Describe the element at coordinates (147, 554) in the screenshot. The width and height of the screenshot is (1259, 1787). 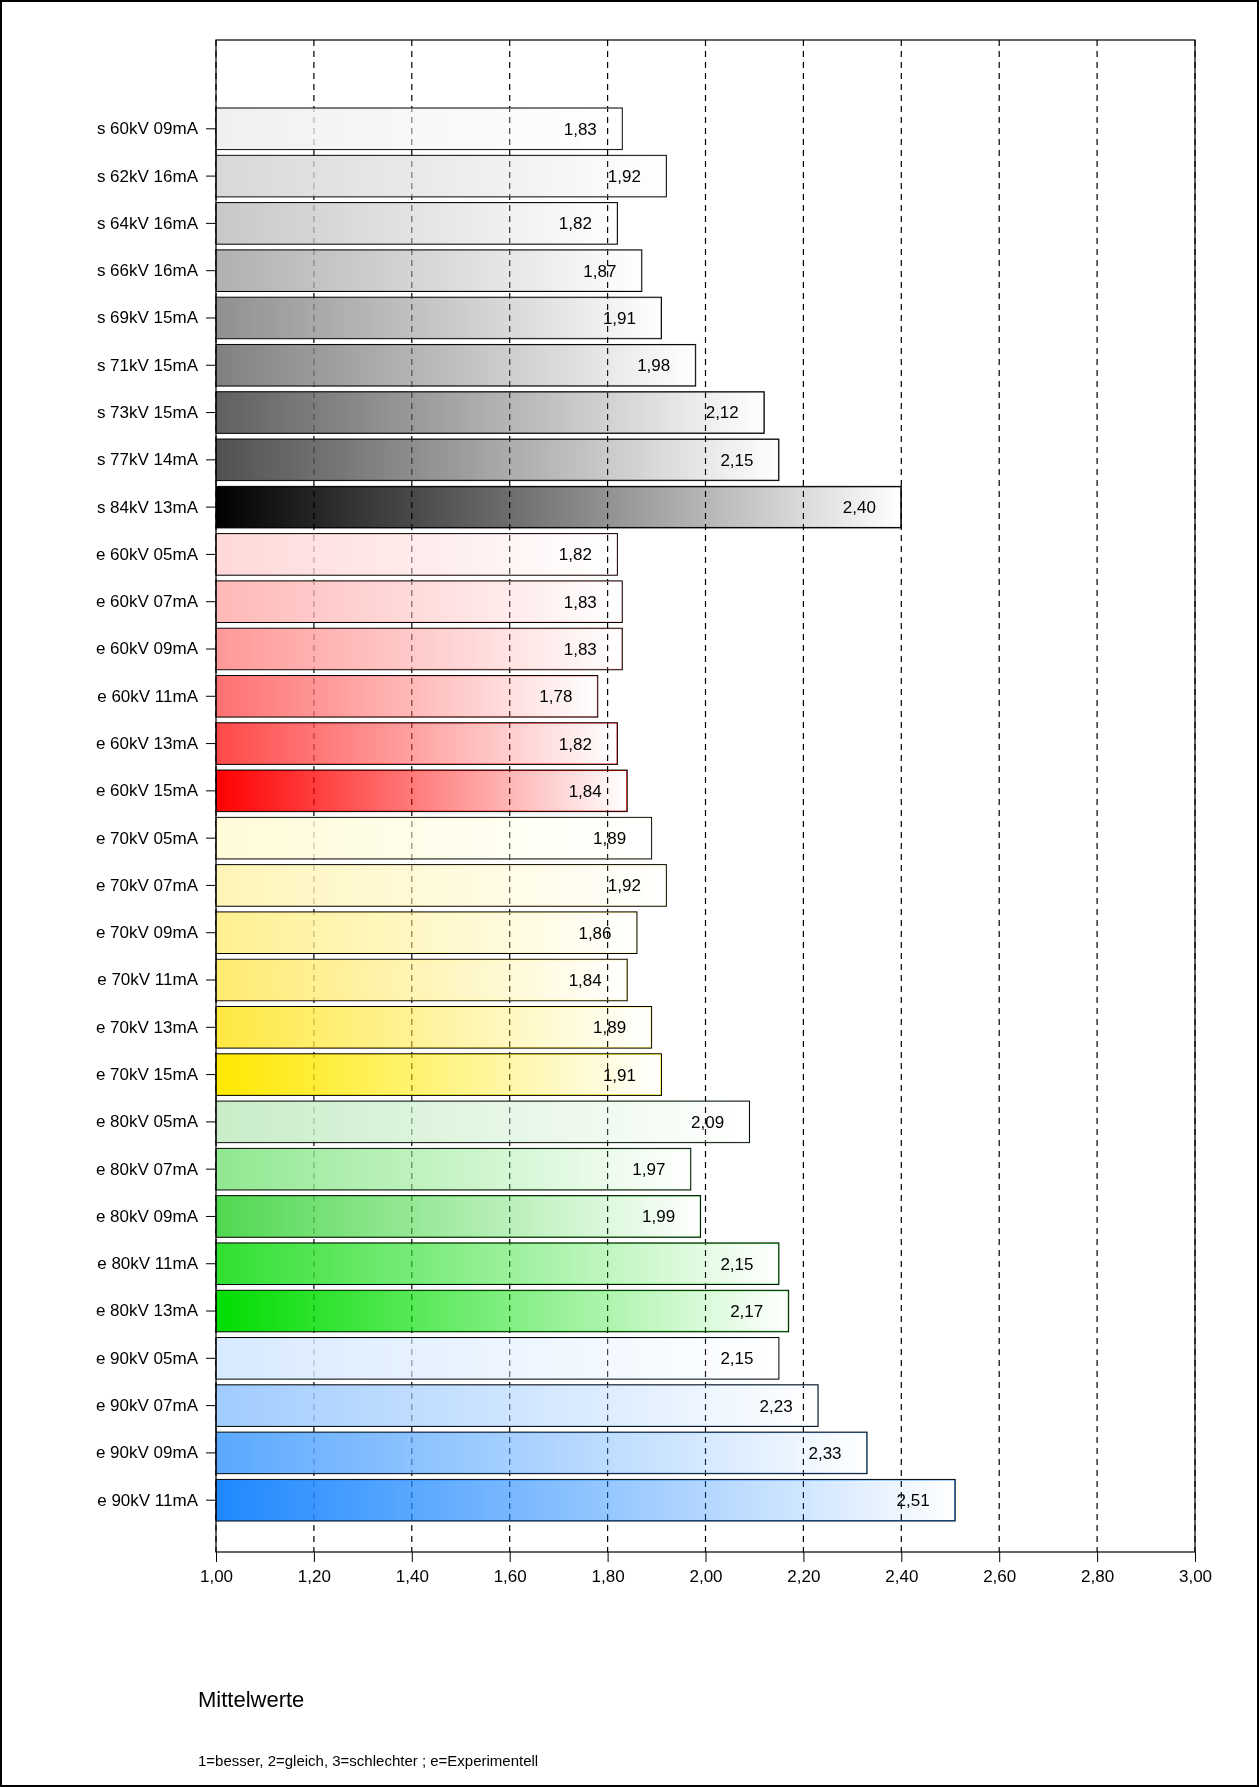
I see `y-tick-label: e 60kV 05mA` at that location.